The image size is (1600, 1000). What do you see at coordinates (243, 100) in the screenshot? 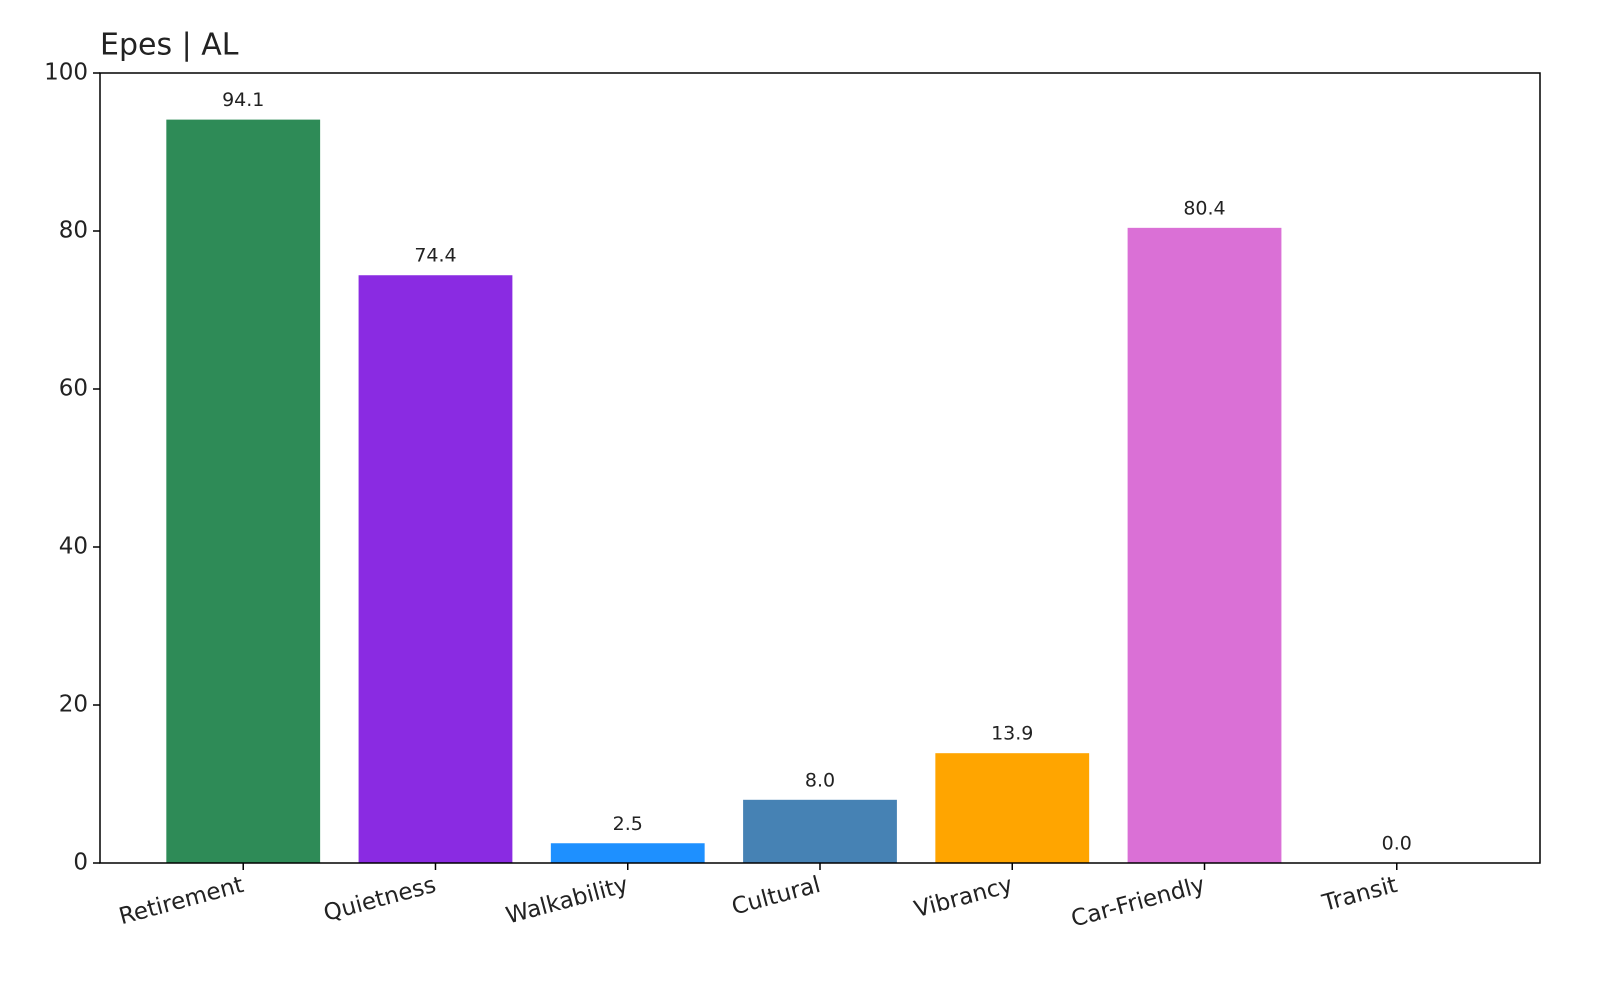
I see `value-label: 94.1` at bounding box center [243, 100].